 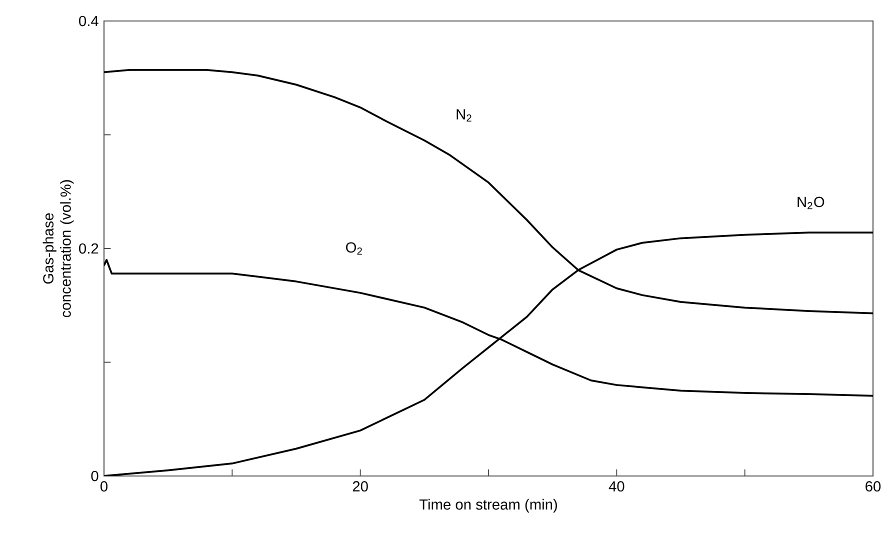 What do you see at coordinates (354, 248) in the screenshot?
I see `text: O$_{2}$` at bounding box center [354, 248].